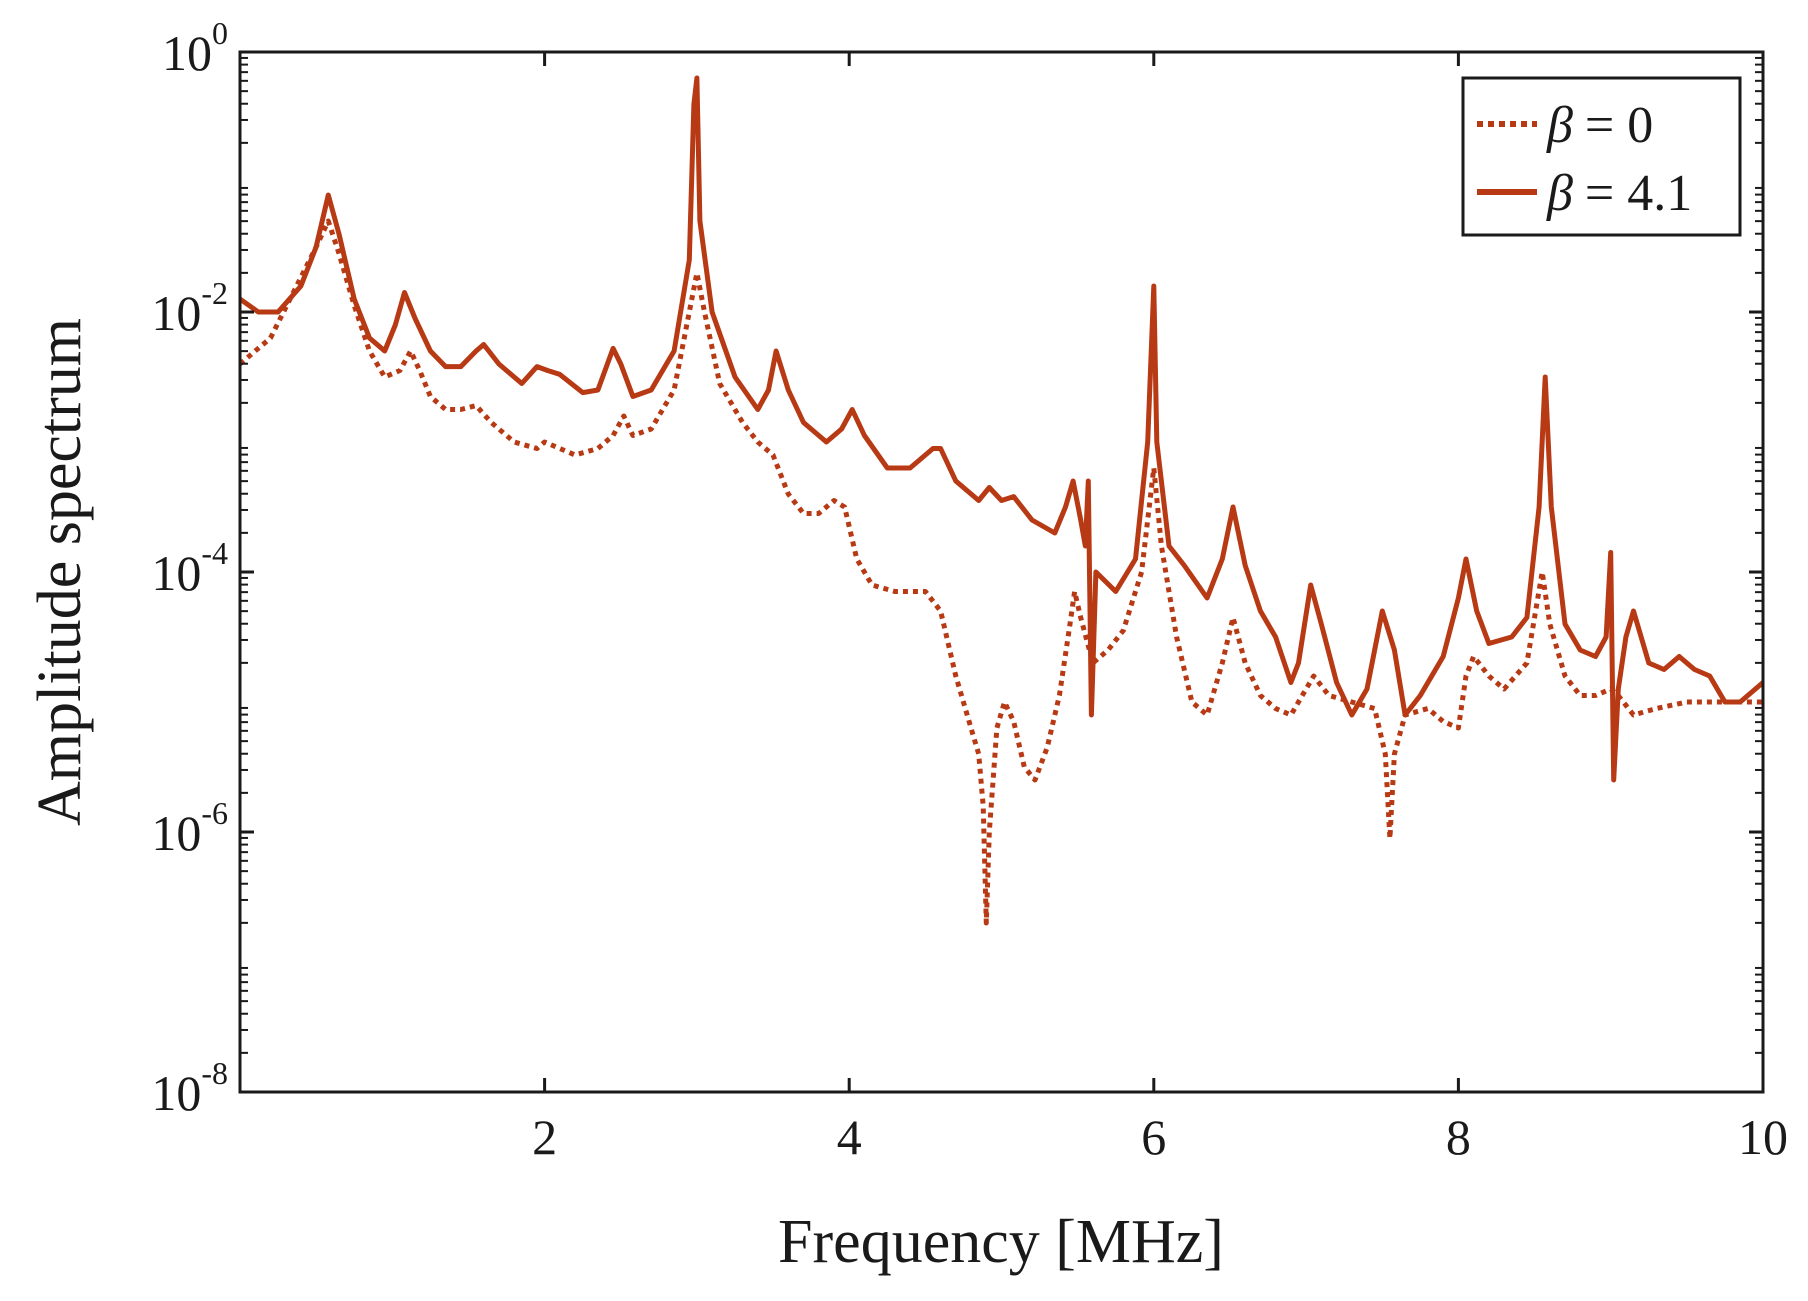  Describe the element at coordinates (189, 1088) in the screenshot. I see `y-tick-label--8: 10⁻⁸` at that location.